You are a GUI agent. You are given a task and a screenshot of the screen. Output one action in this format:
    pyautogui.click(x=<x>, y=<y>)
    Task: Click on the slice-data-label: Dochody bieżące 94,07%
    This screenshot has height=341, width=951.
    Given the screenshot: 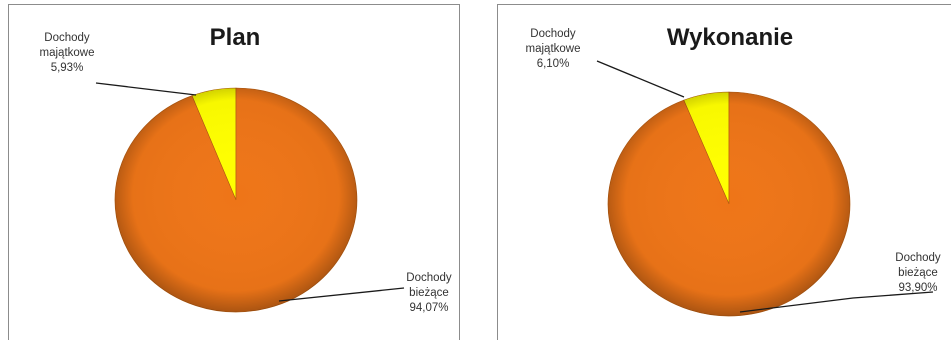 What is the action you would take?
    pyautogui.click(x=429, y=293)
    